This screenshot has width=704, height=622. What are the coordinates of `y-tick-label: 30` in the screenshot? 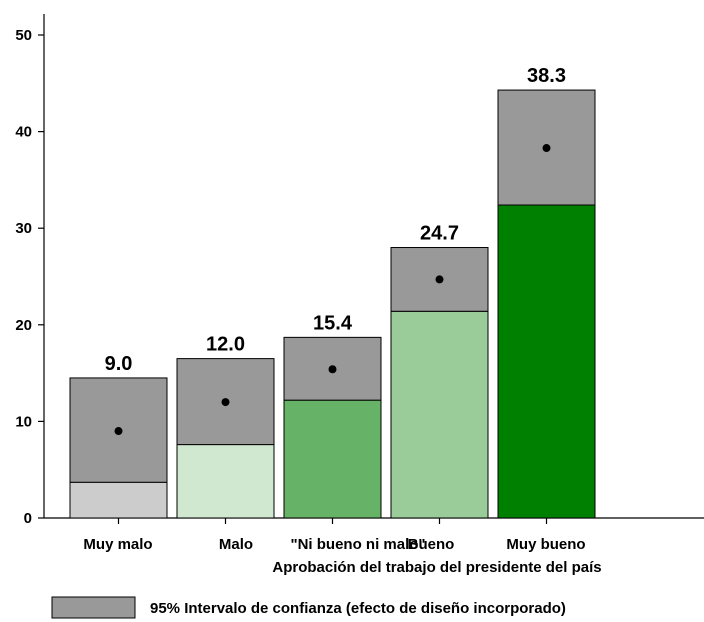 It's located at (23, 228).